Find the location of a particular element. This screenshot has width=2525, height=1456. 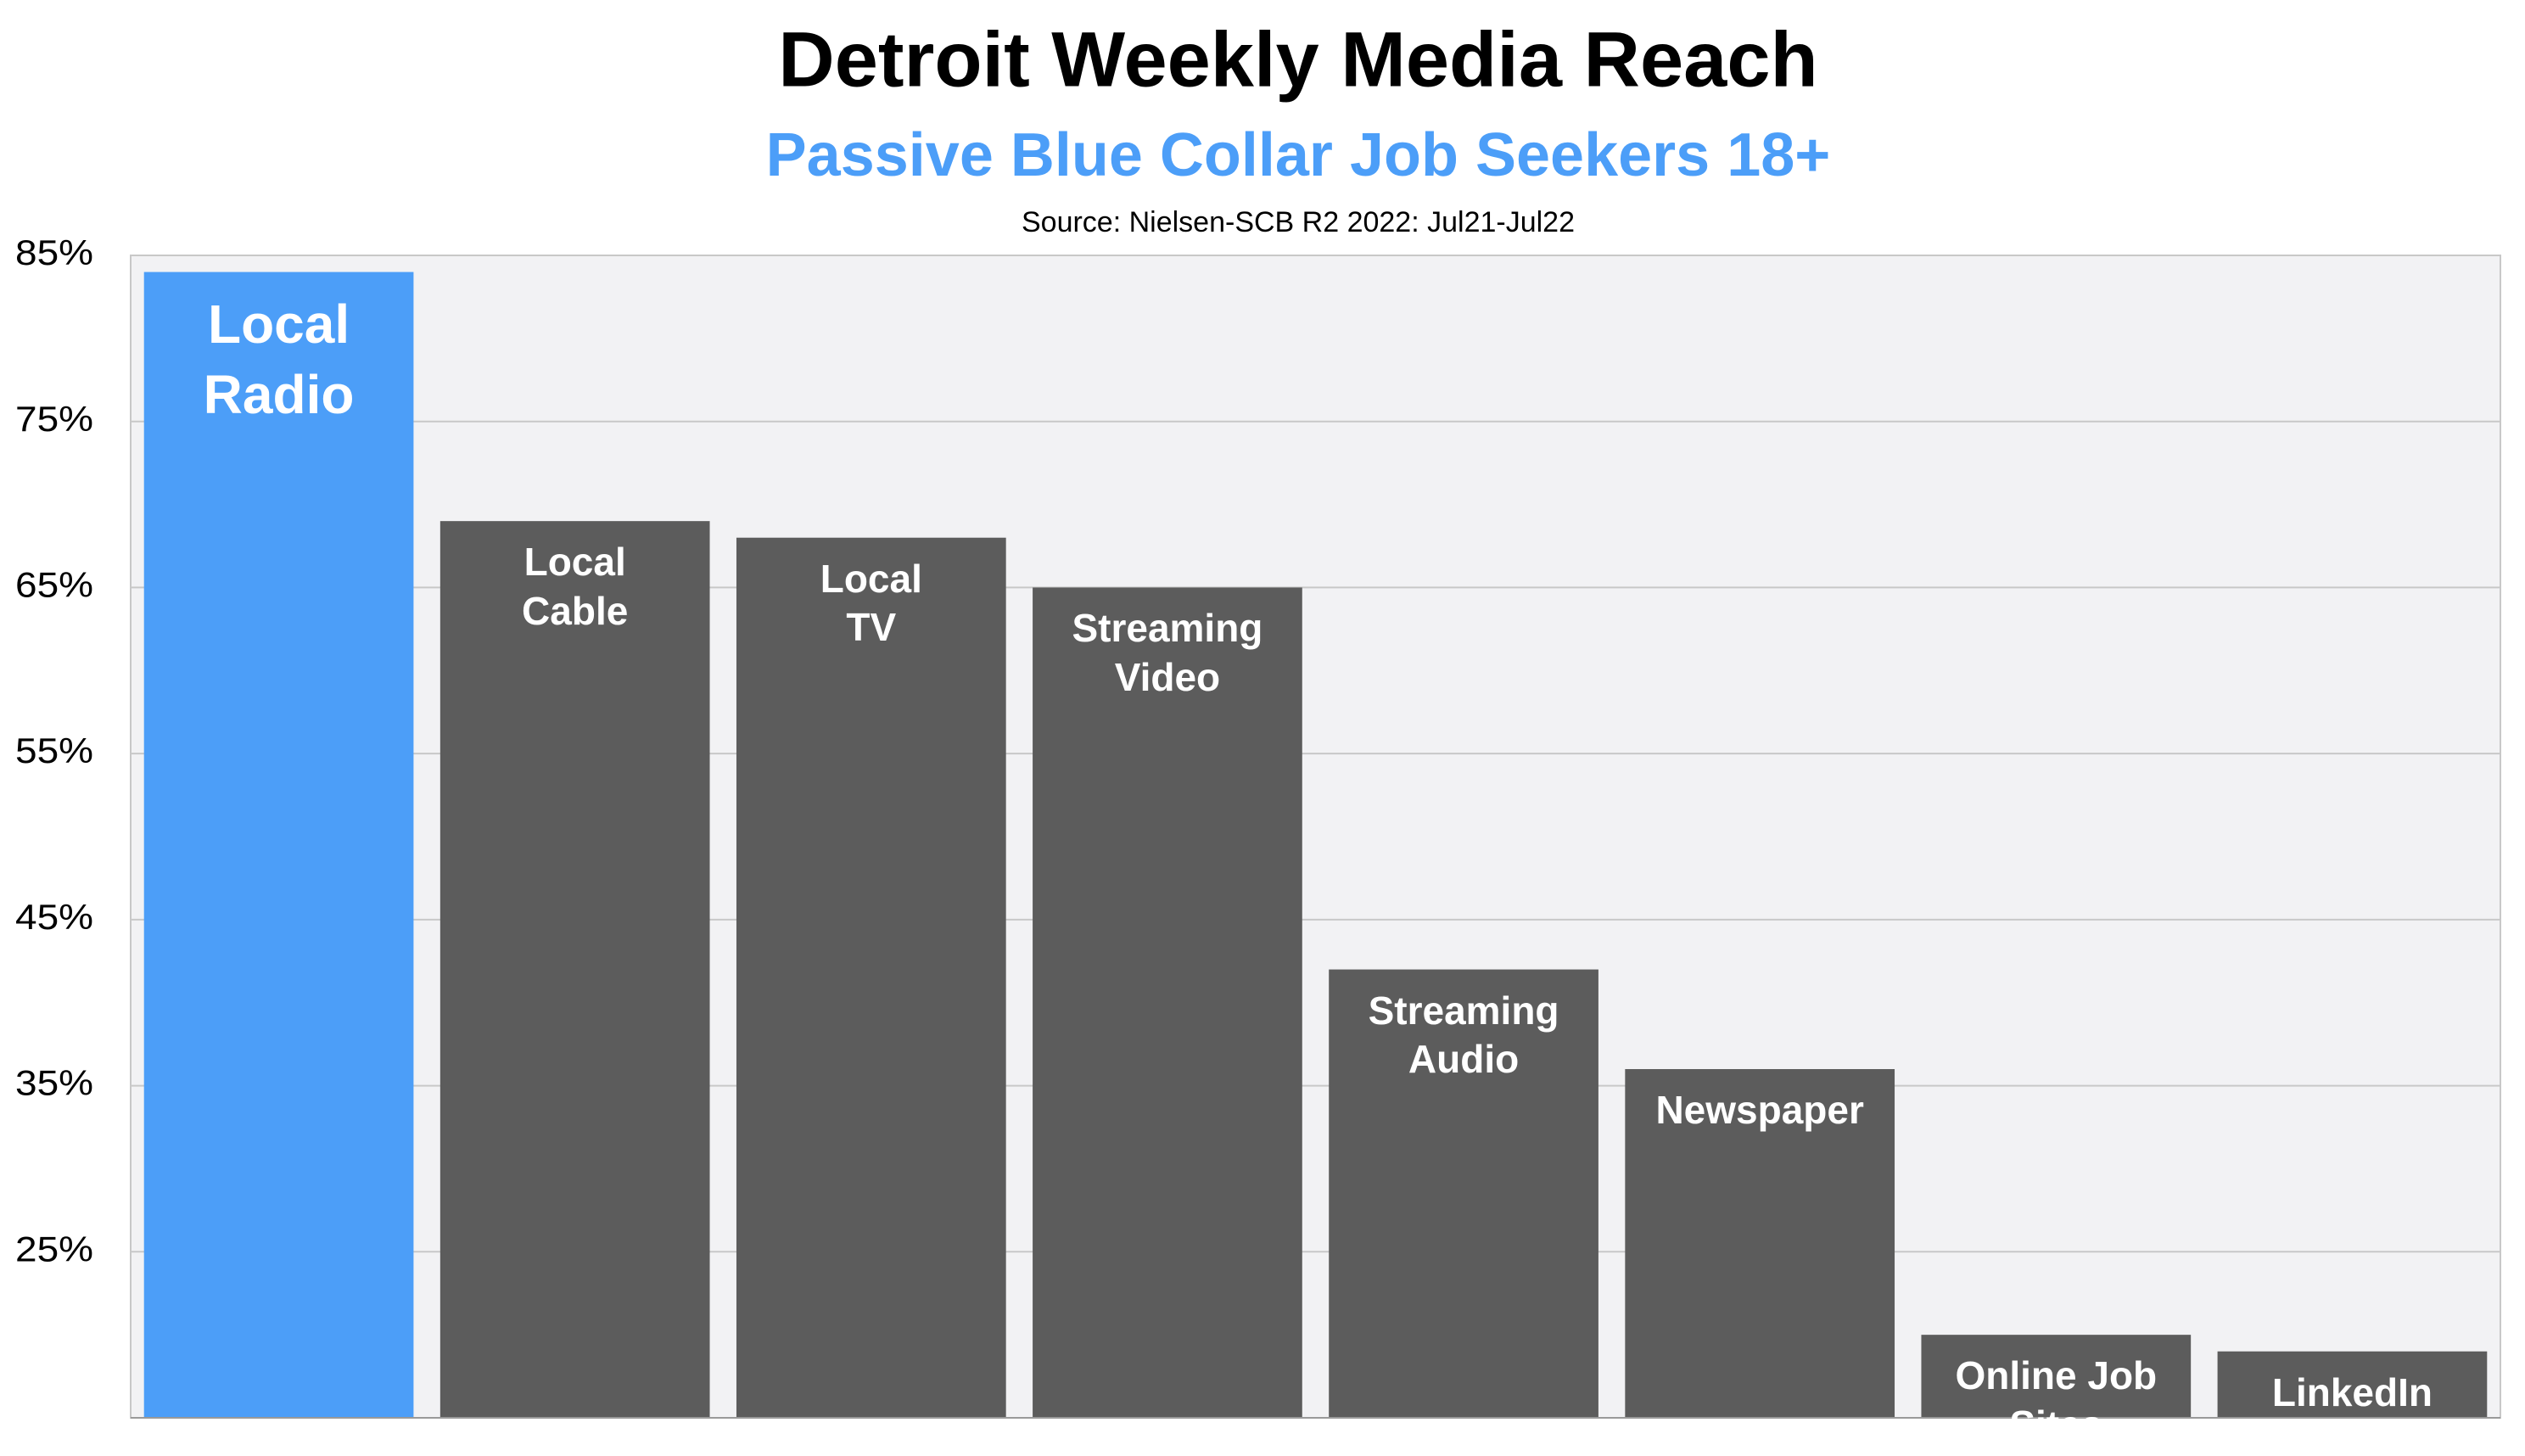

bar-label: Local TV is located at coordinates (871, 603).